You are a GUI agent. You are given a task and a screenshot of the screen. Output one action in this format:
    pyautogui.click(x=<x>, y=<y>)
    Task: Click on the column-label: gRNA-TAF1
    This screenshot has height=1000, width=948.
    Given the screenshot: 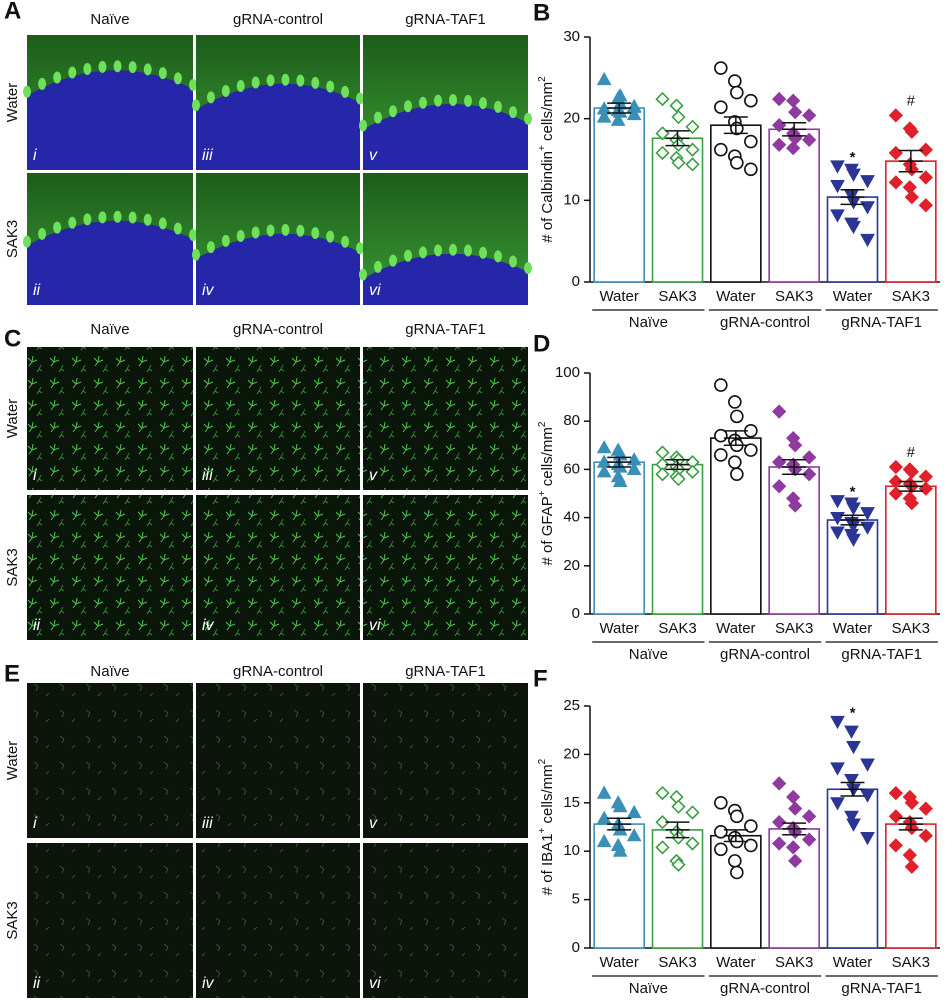 What is the action you would take?
    pyautogui.click(x=445, y=671)
    